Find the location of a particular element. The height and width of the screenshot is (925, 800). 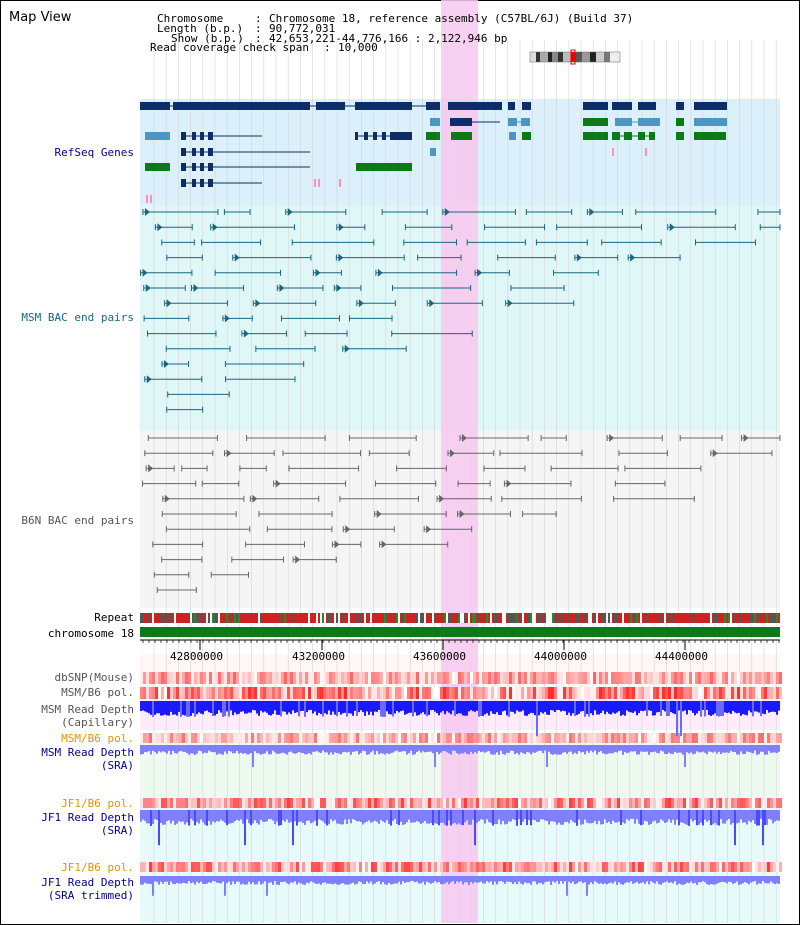

track-label-msm-bac: MSM BAC end pairs is located at coordinates (77, 317).